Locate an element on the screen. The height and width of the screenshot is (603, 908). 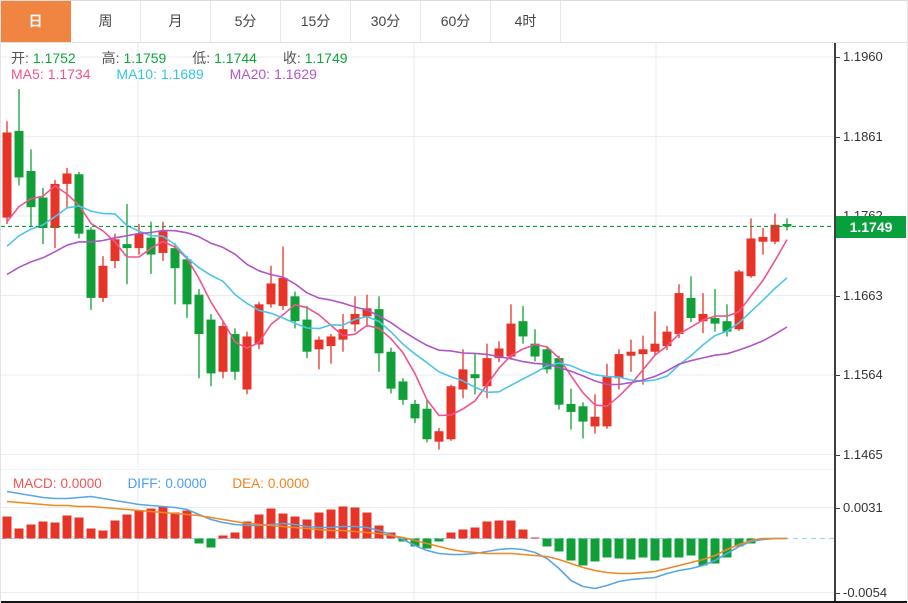
pane-separator is located at coordinates (454, 469).